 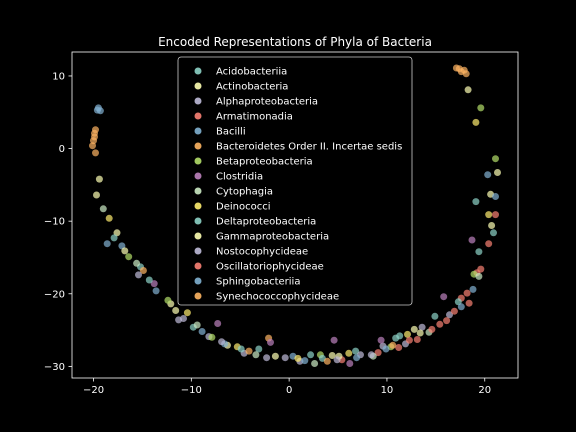 What do you see at coordinates (272, 237) in the screenshot?
I see `legend-label: Gammaproteobacteria` at bounding box center [272, 237].